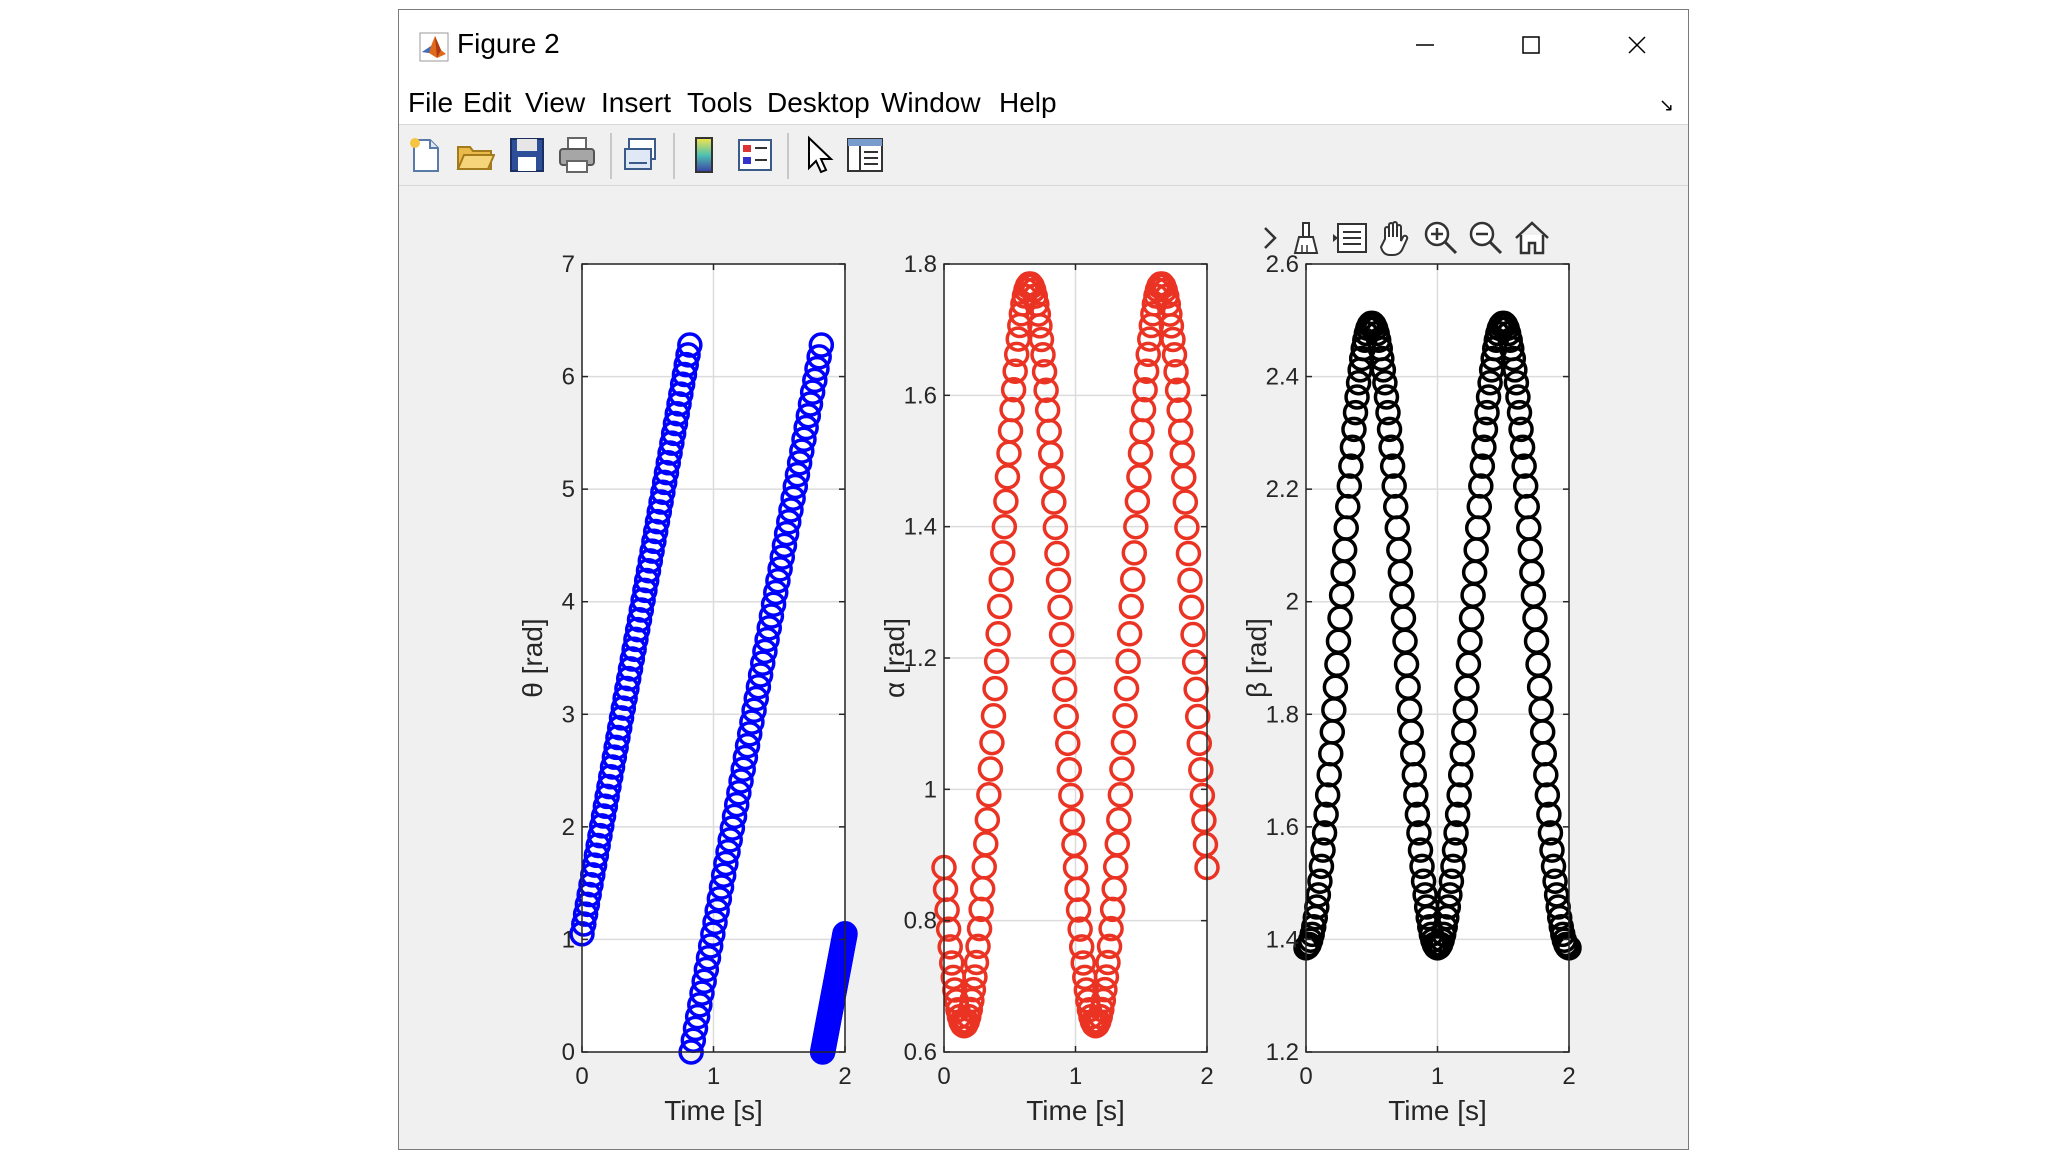 The width and height of the screenshot is (2055, 1156). What do you see at coordinates (788, 156) in the screenshot?
I see `toolbar-separator` at bounding box center [788, 156].